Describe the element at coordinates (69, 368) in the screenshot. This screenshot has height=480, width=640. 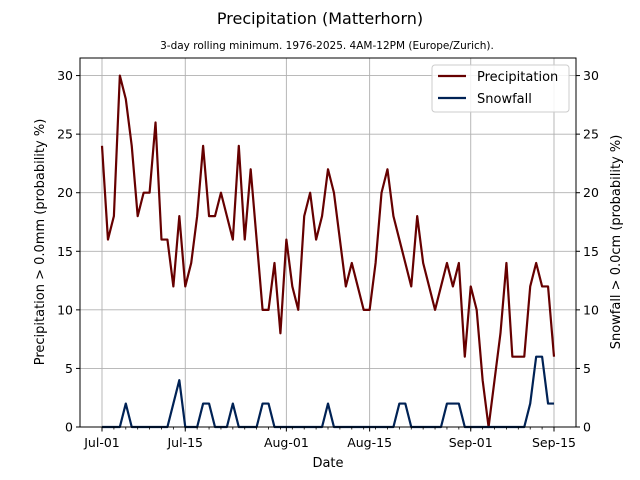
I see `left-tick-label: 5` at that location.